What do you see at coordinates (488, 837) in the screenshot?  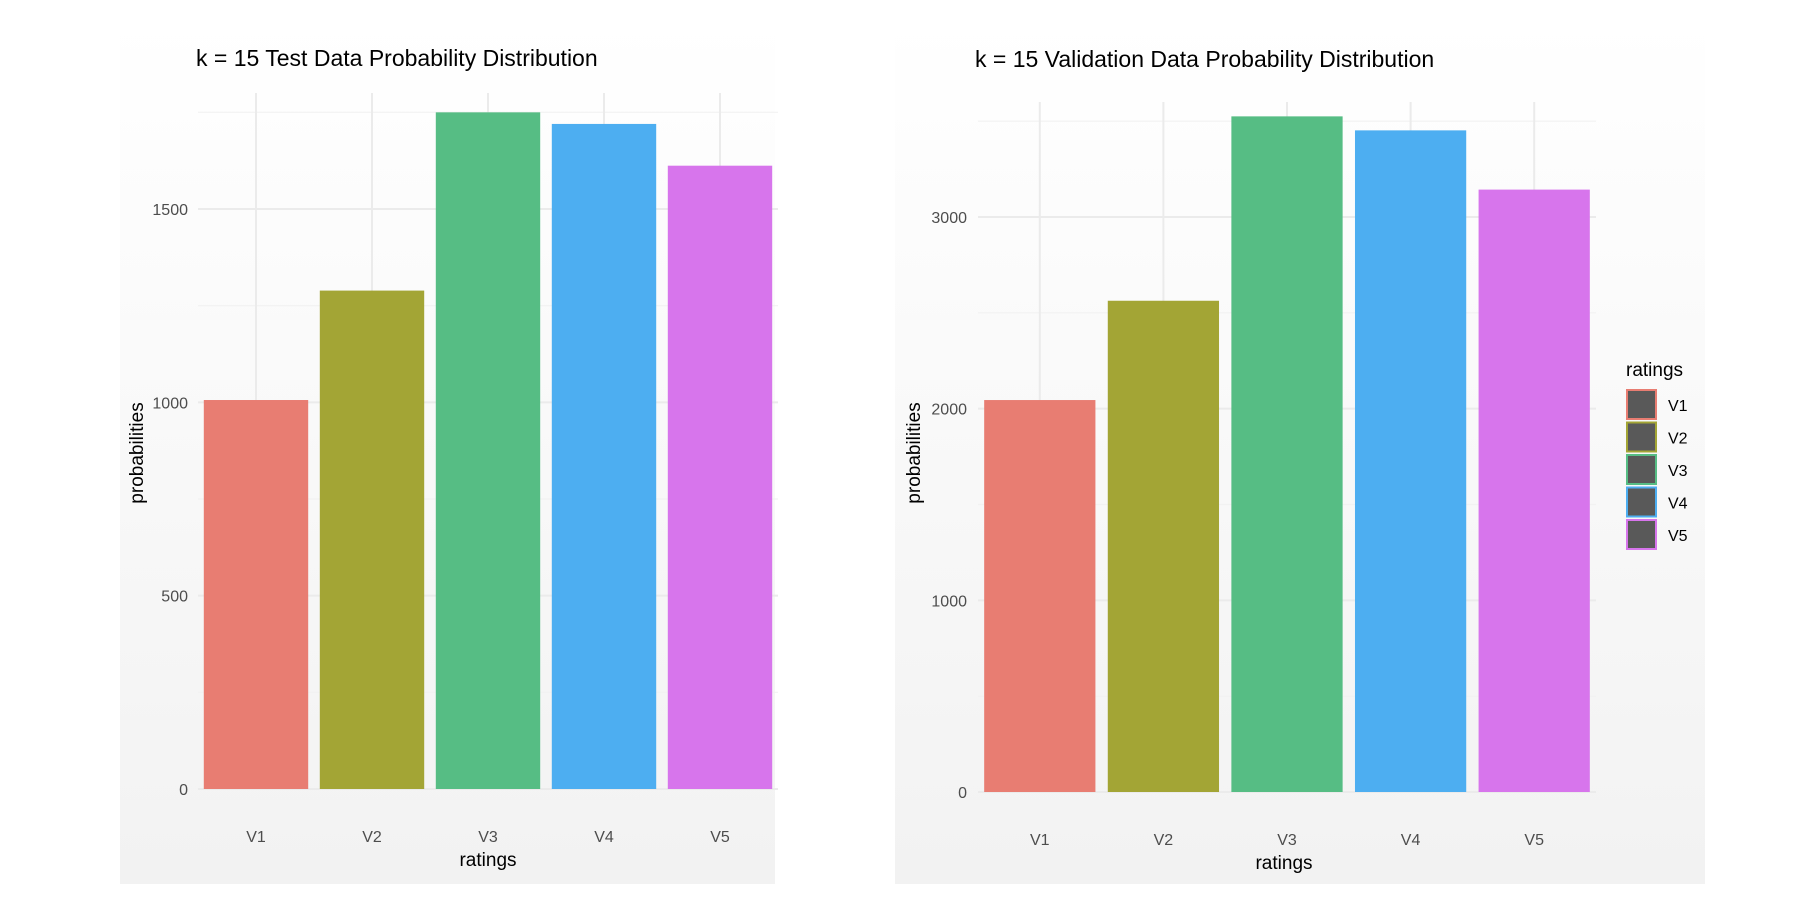 I see `chart-1-x-tick-label: V3` at bounding box center [488, 837].